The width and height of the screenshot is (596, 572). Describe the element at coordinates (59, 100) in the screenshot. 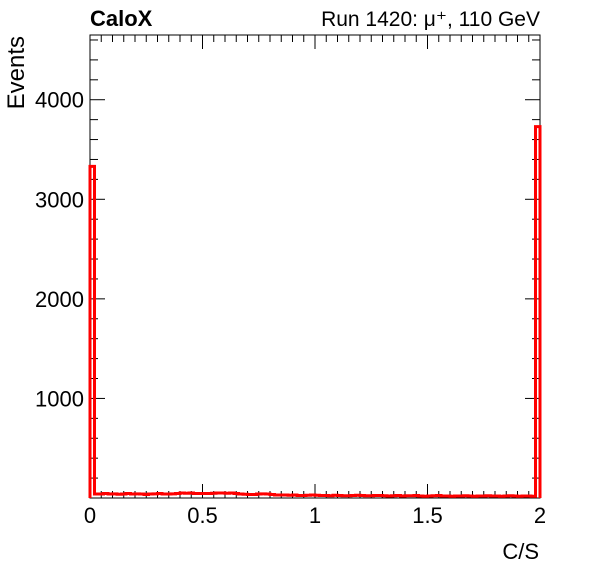

I see `y-tick-label: 4000` at that location.